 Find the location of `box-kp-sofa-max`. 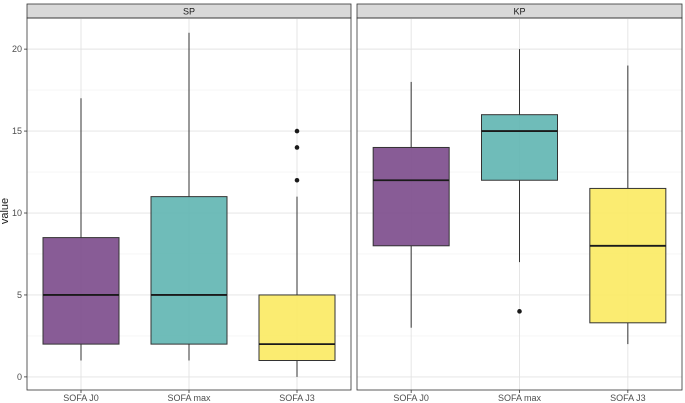

box-kp-sofa-max is located at coordinates (519, 181).